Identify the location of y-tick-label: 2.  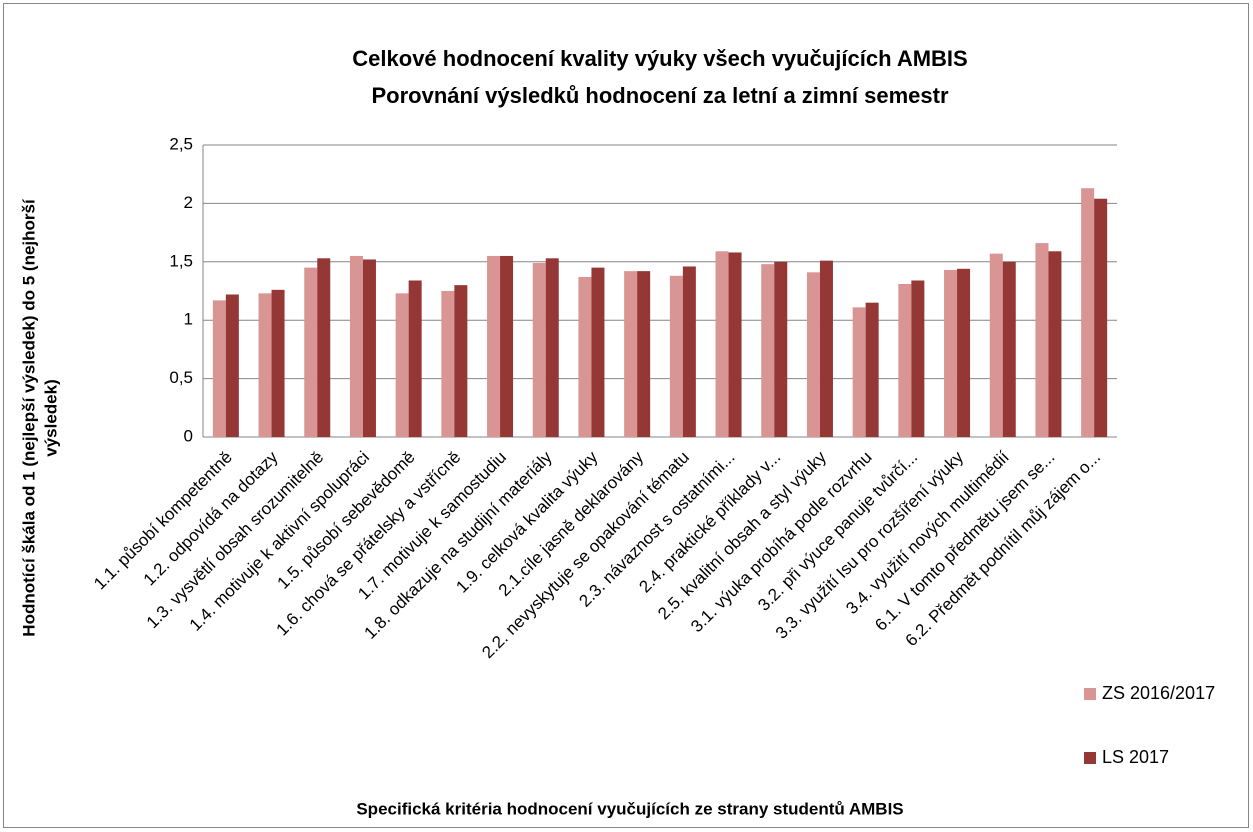
(188, 202).